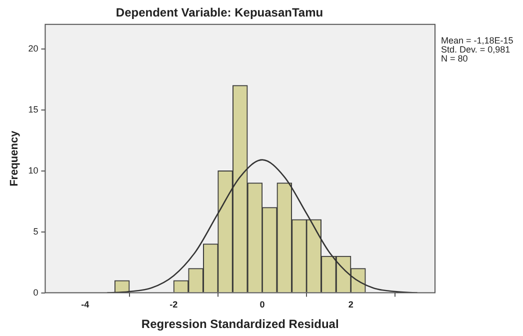  What do you see at coordinates (475, 49) in the screenshot?
I see `text: Std. Dev. = 0,981` at bounding box center [475, 49].